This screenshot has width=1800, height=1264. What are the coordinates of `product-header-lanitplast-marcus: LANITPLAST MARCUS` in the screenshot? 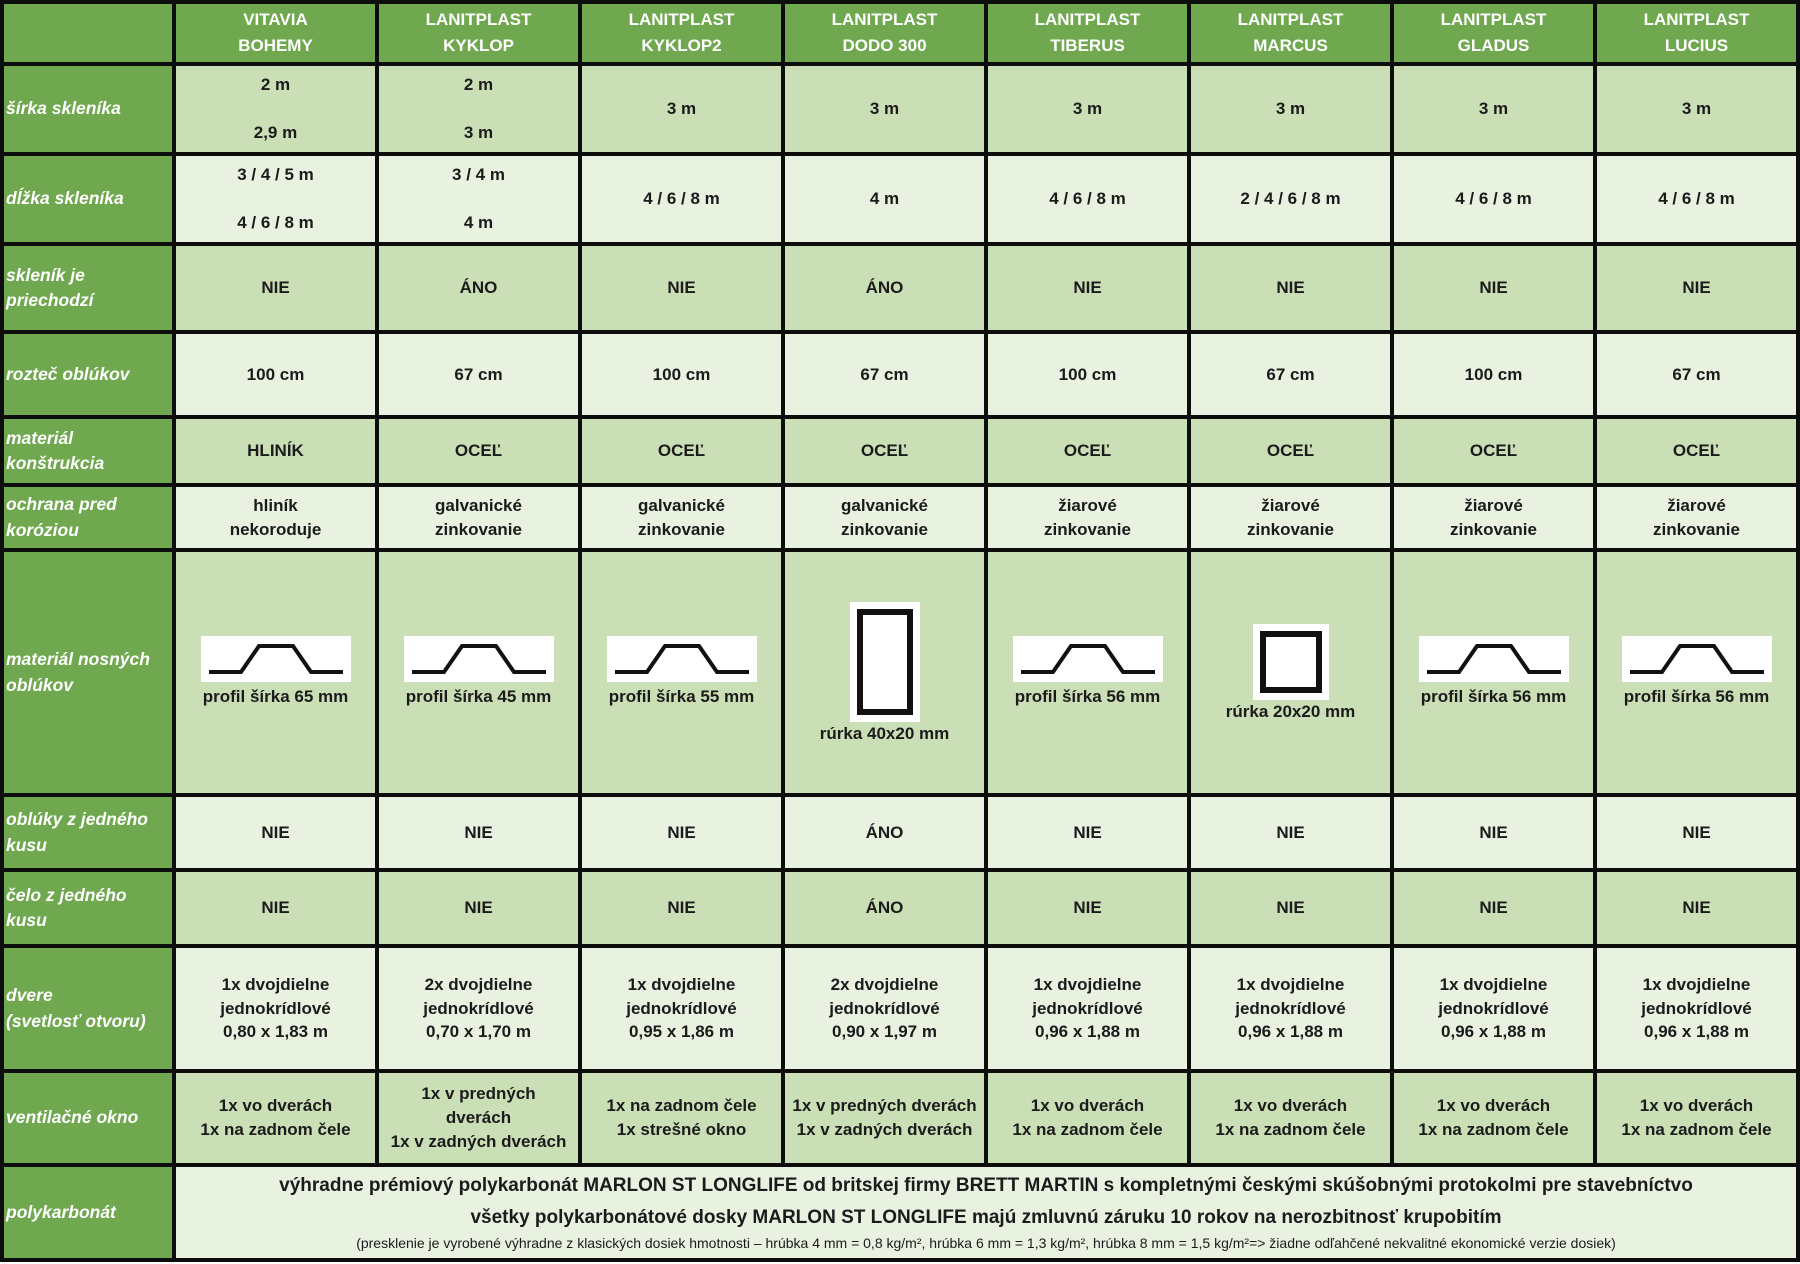 It's located at (1290, 33).